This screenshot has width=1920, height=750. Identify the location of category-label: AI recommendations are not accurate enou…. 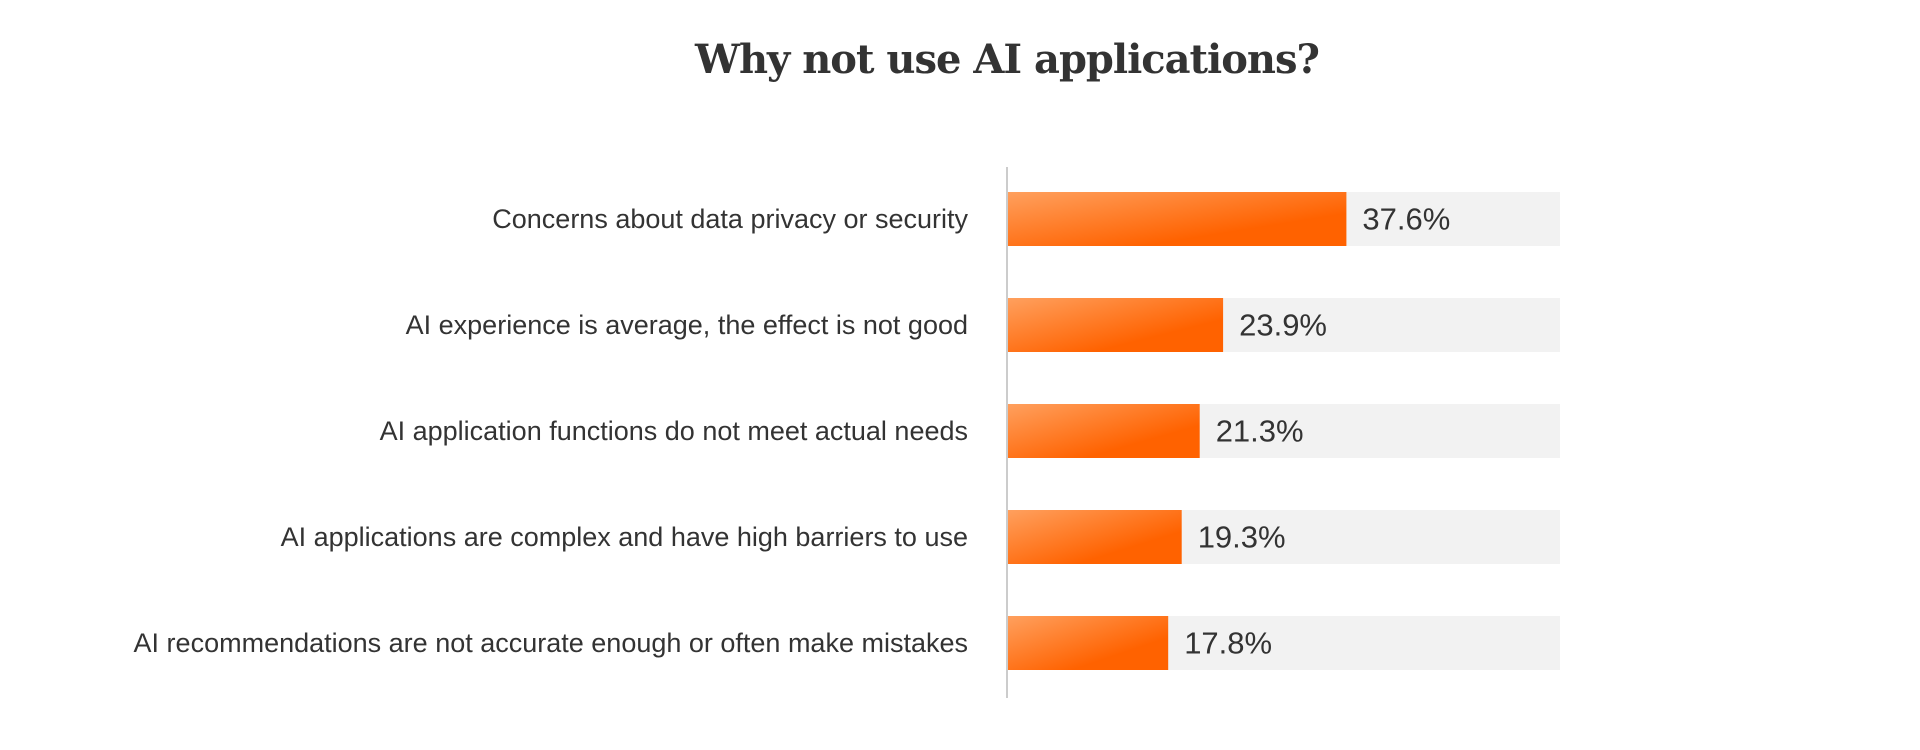
(551, 643).